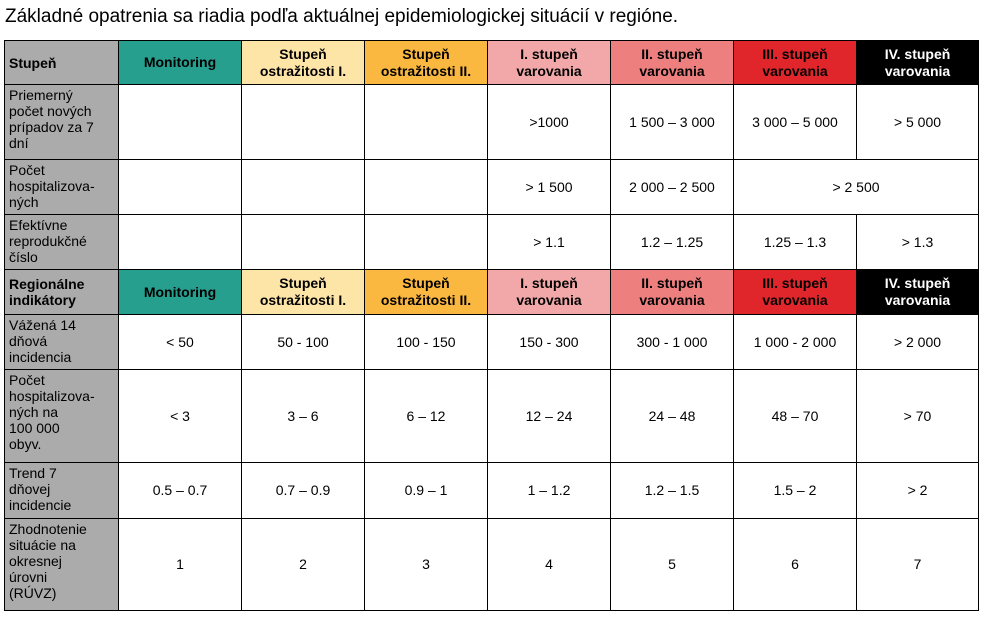  Describe the element at coordinates (672, 490) in the screenshot. I see `table-cell: 1.2 – 1.5` at that location.